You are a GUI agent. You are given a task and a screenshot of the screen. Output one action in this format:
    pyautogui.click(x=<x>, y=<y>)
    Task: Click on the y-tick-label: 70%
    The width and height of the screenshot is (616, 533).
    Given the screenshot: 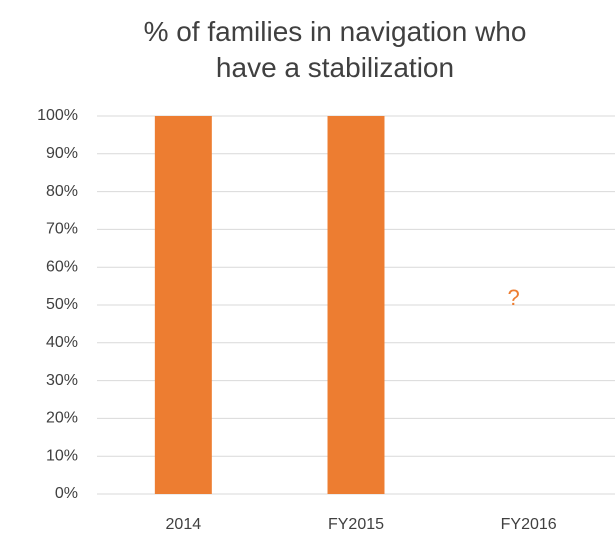 What is the action you would take?
    pyautogui.click(x=62, y=229)
    